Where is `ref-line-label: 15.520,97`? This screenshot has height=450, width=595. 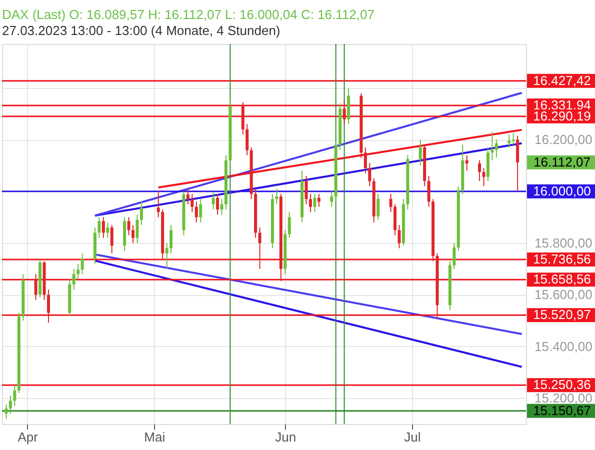 ref-line-label: 15.520,97 is located at coordinates (562, 314).